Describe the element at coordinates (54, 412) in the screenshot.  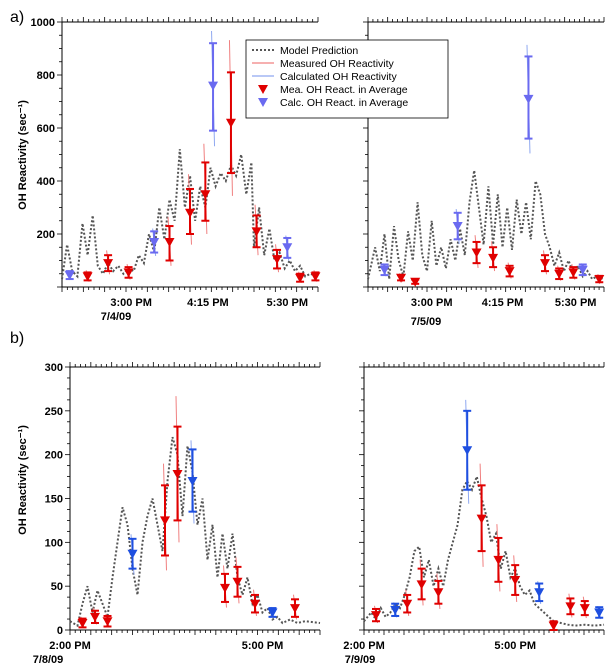
I see `y-tick-label: 250` at that location.